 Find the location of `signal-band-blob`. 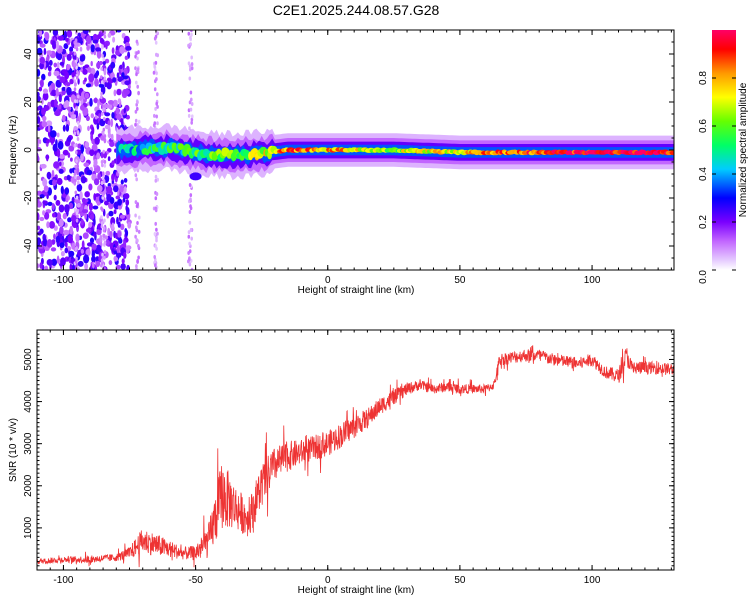

signal-band-blob is located at coordinates (181, 147).